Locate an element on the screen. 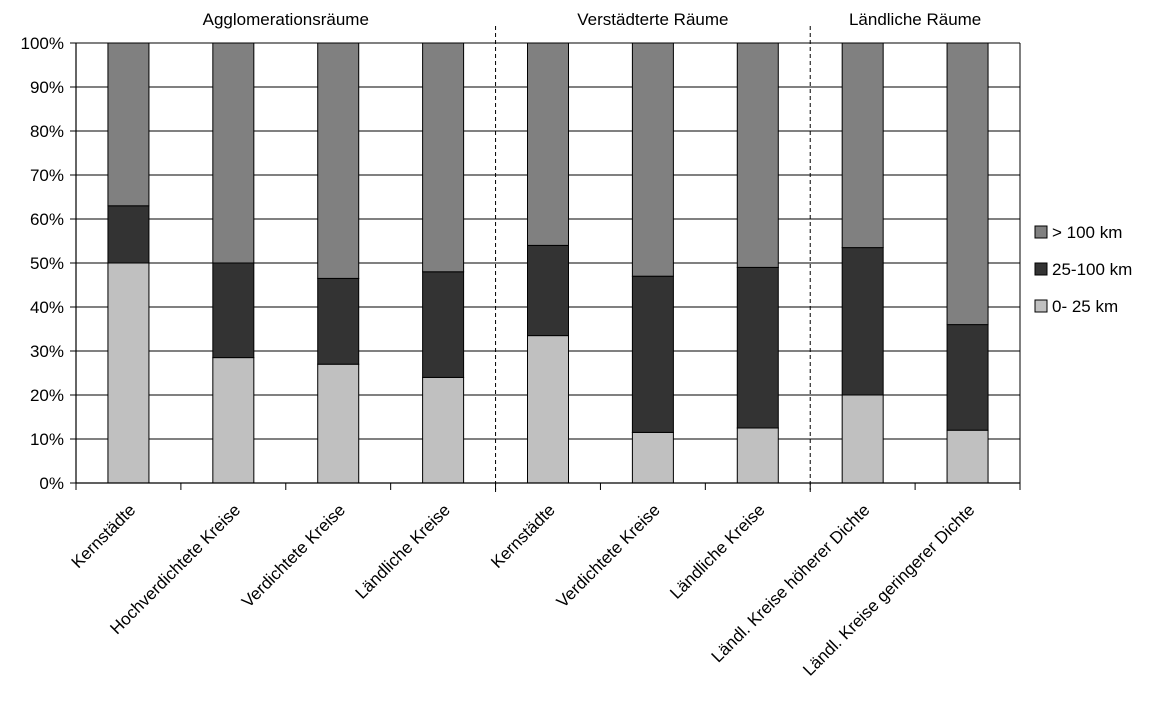 The height and width of the screenshot is (706, 1153). y-tick-label: 100% is located at coordinates (42, 43).